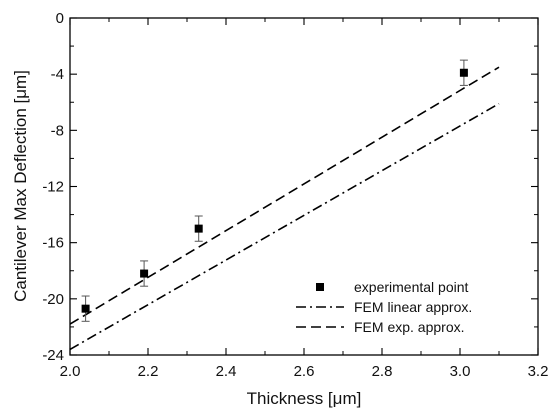  What do you see at coordinates (411, 287) in the screenshot?
I see `legend-label: experimental point` at bounding box center [411, 287].